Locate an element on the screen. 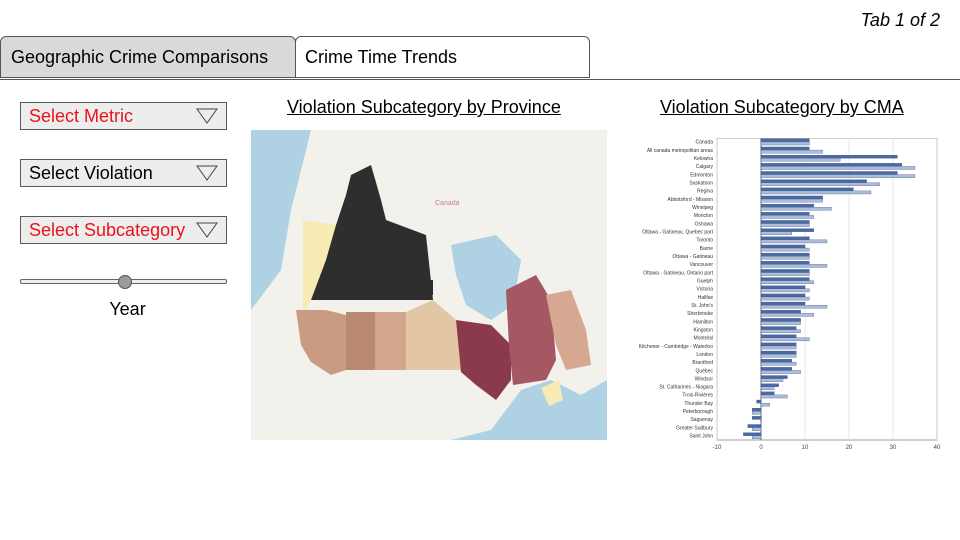 The image size is (960, 540). tab-crime-time-trends: Crime Time Trends is located at coordinates (442, 57).